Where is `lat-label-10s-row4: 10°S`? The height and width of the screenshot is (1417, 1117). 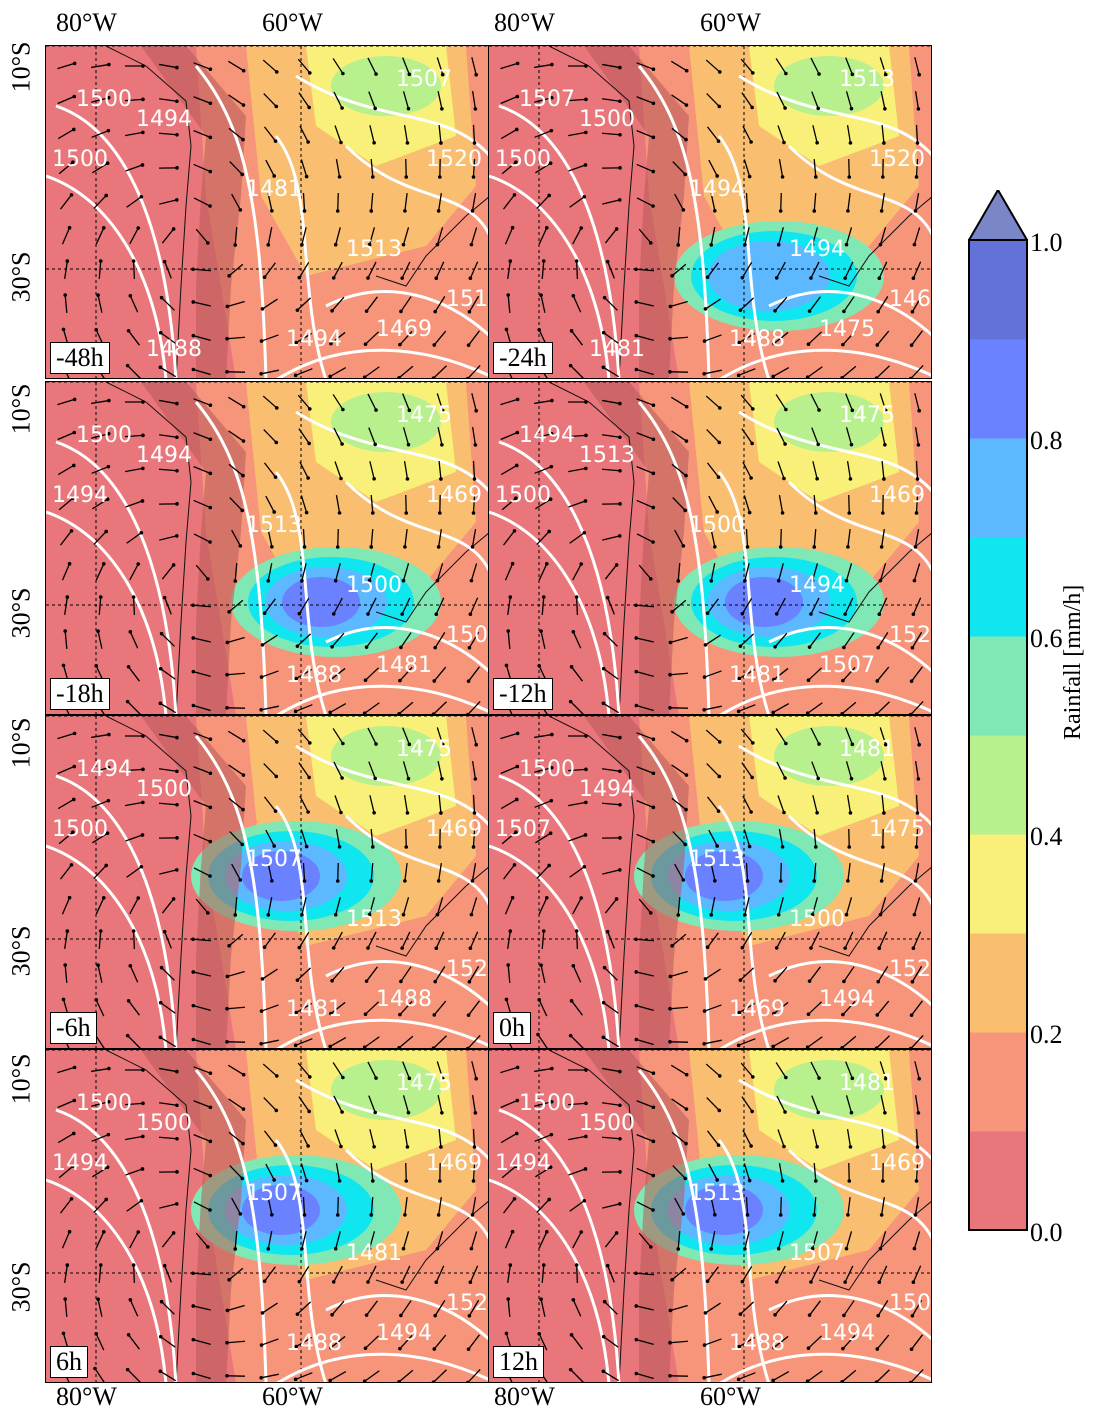 lat-label-10s-row4: 10°S is located at coordinates (21, 1079).